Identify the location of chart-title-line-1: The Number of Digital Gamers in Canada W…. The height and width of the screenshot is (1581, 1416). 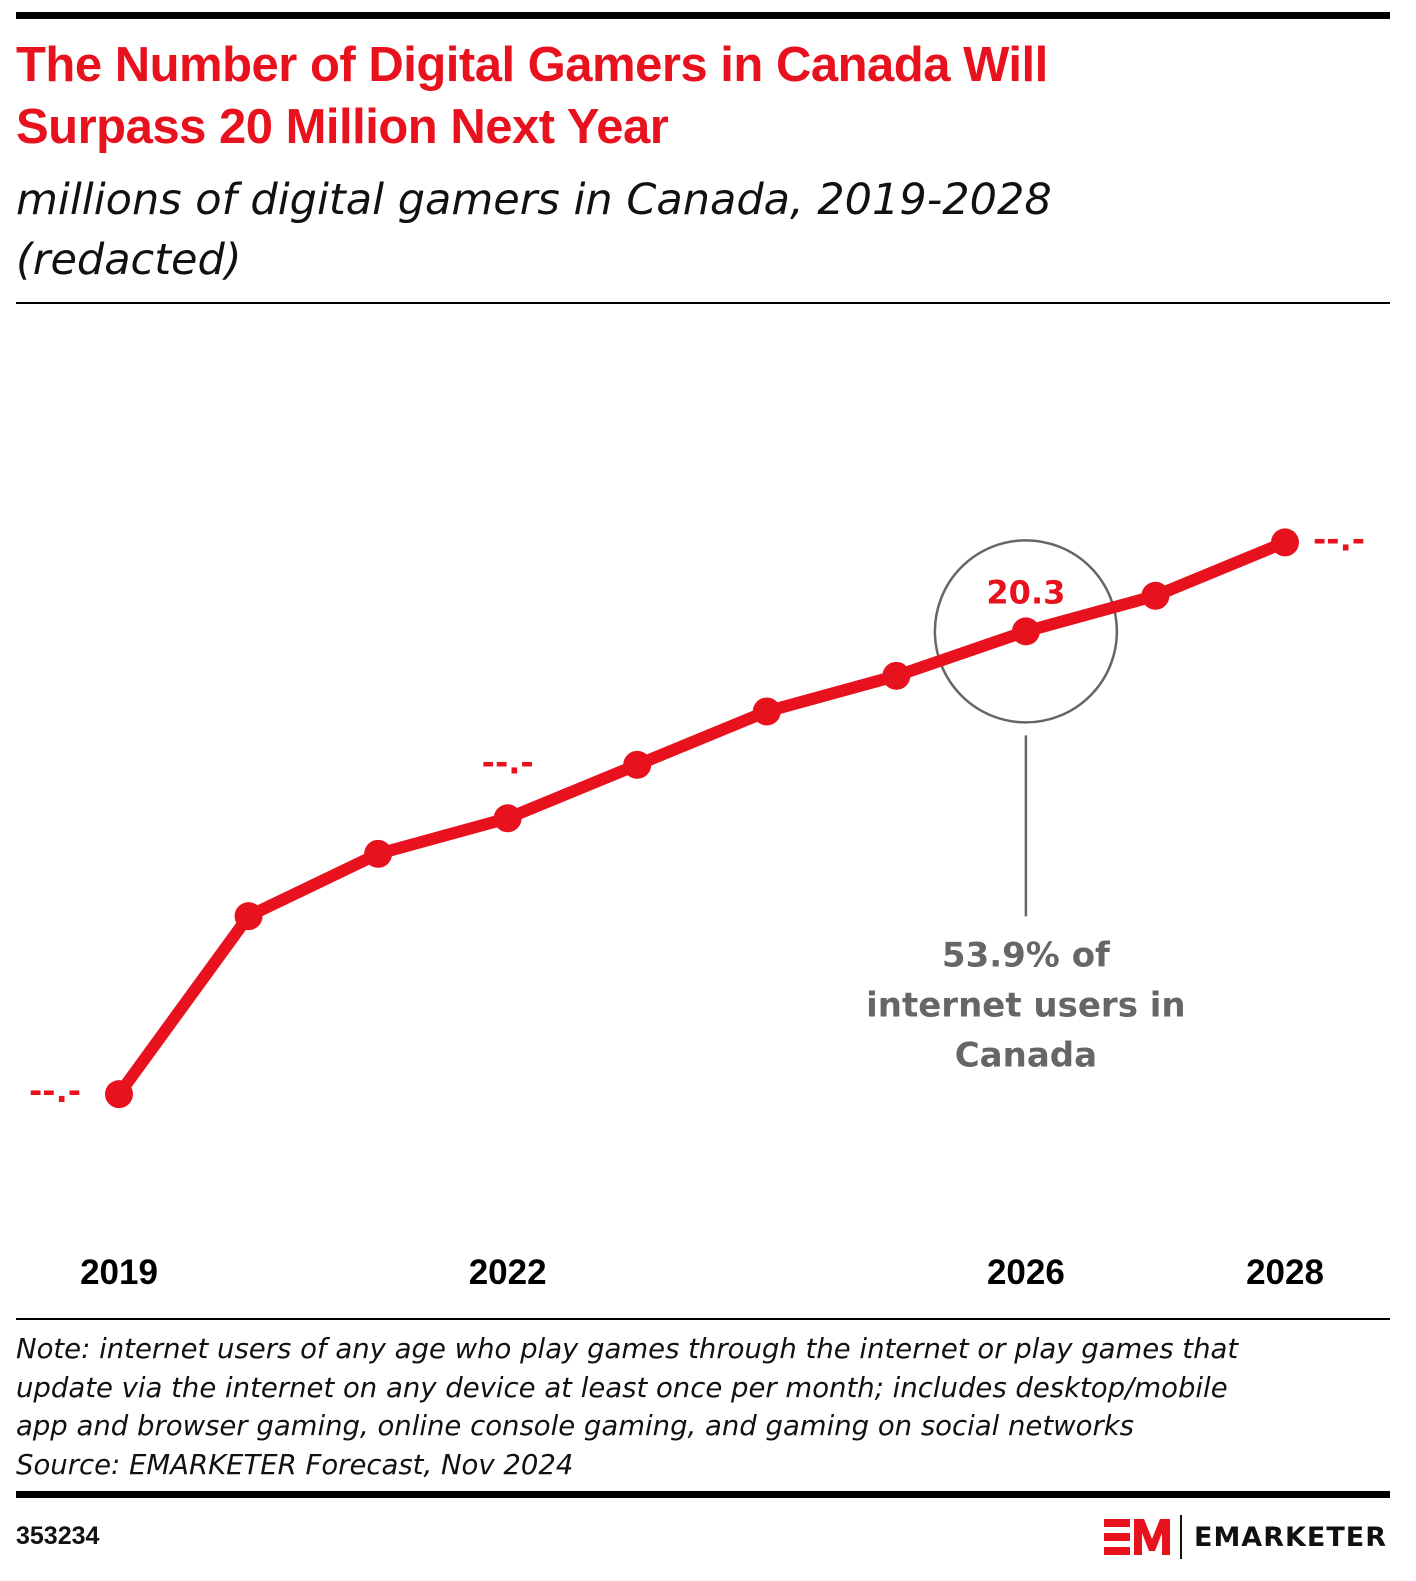
(532, 65).